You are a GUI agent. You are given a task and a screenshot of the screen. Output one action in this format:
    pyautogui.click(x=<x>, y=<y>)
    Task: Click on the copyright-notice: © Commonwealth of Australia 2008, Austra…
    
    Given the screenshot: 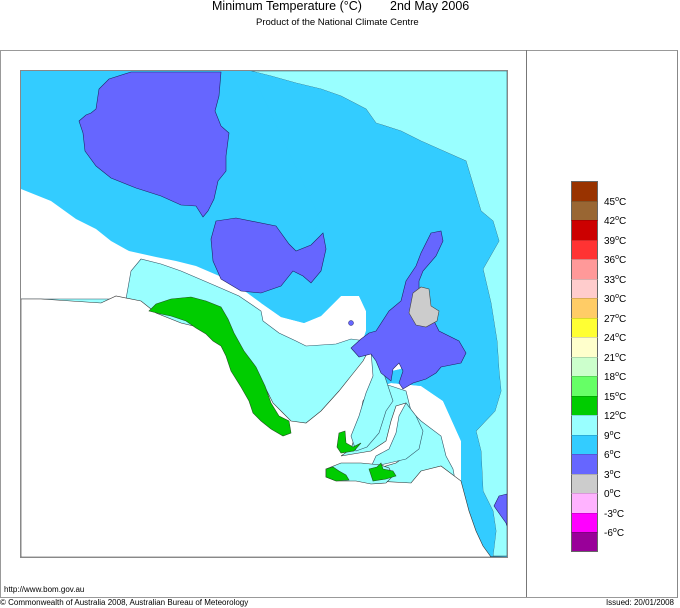 What is the action you would take?
    pyautogui.click(x=124, y=602)
    